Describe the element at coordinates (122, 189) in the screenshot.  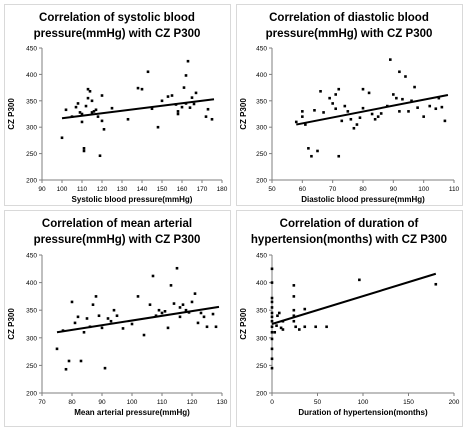
I see `x-tick-label: 130` at that location.